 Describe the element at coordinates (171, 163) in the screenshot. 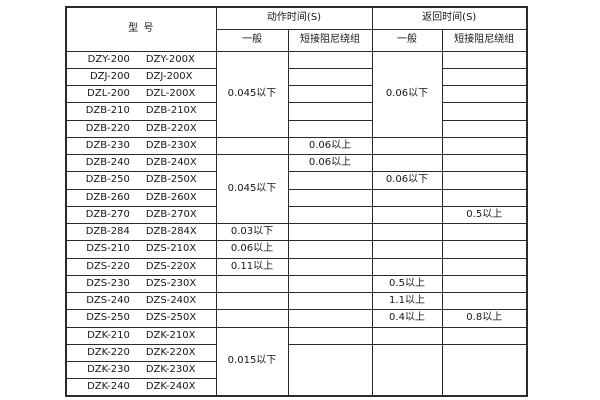

I see `model-b: DZB-240X` at that location.